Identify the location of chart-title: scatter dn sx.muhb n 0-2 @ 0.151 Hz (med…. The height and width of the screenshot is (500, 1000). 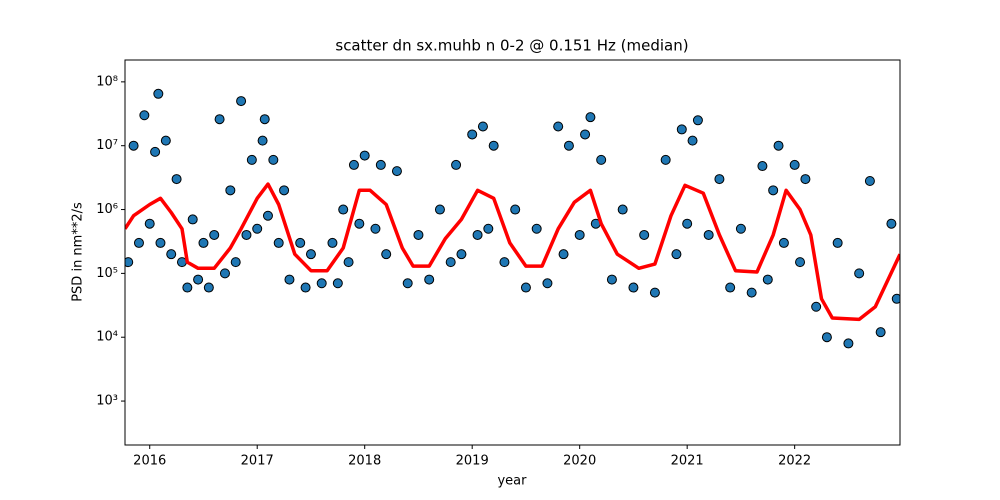
(511, 46).